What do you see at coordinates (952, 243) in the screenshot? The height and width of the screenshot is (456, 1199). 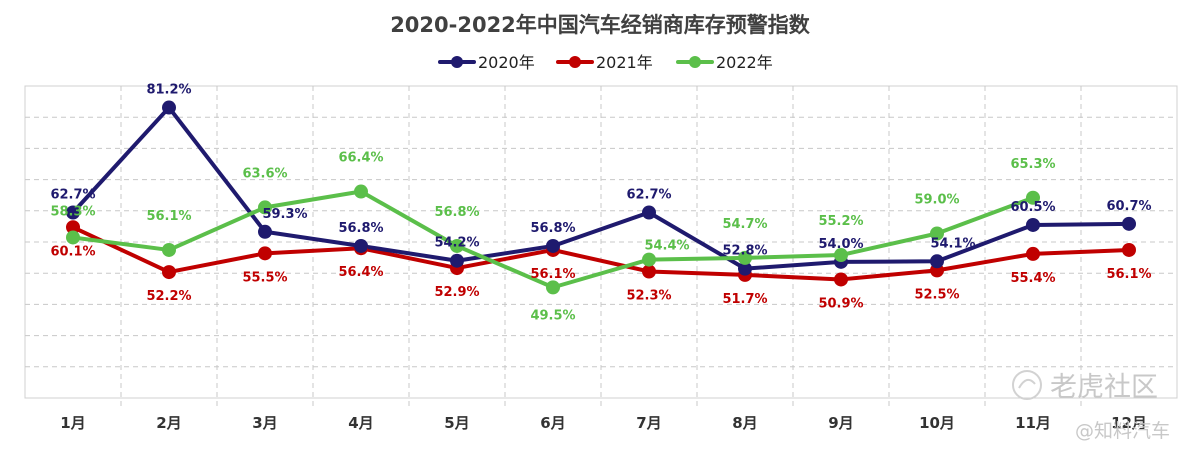 I see `data-label: 54.1%` at bounding box center [952, 243].